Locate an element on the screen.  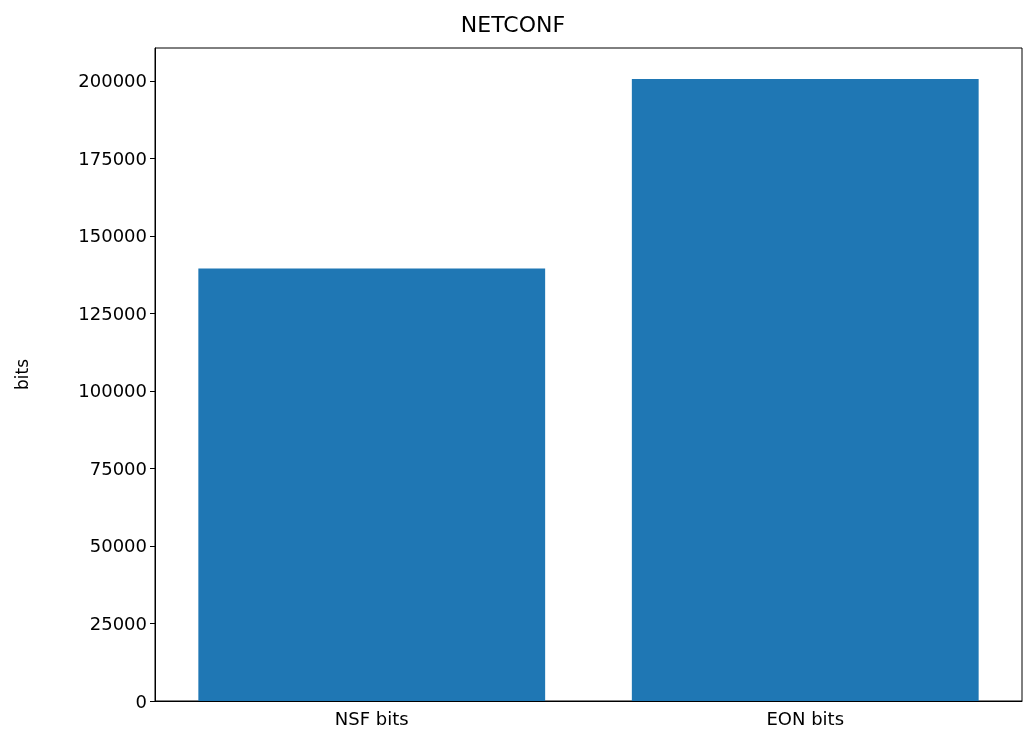
y-tick-label: 150000 is located at coordinates (112, 236).